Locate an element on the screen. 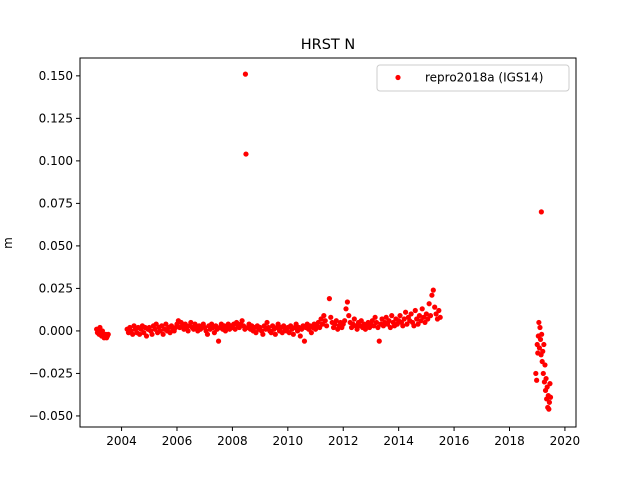 The height and width of the screenshot is (480, 640). chart-title: HRST N is located at coordinates (328, 45).